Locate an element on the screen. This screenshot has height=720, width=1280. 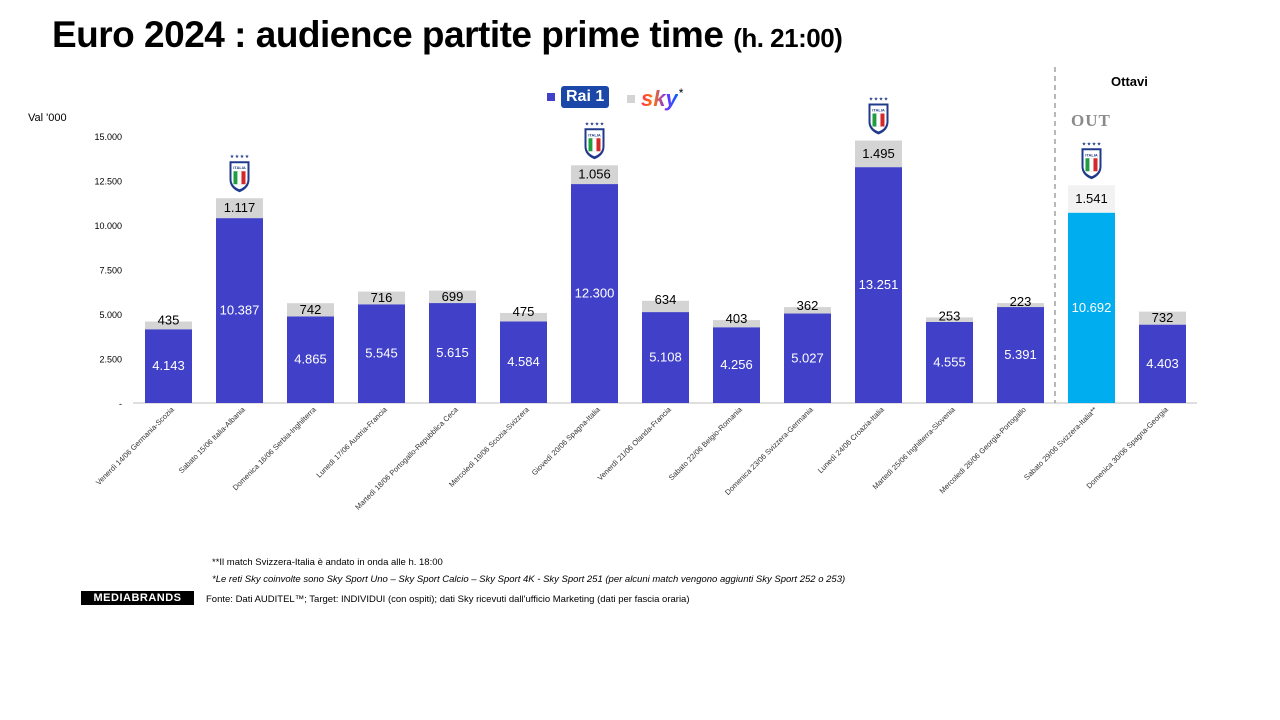
legend-rai-swatch is located at coordinates (551, 97).